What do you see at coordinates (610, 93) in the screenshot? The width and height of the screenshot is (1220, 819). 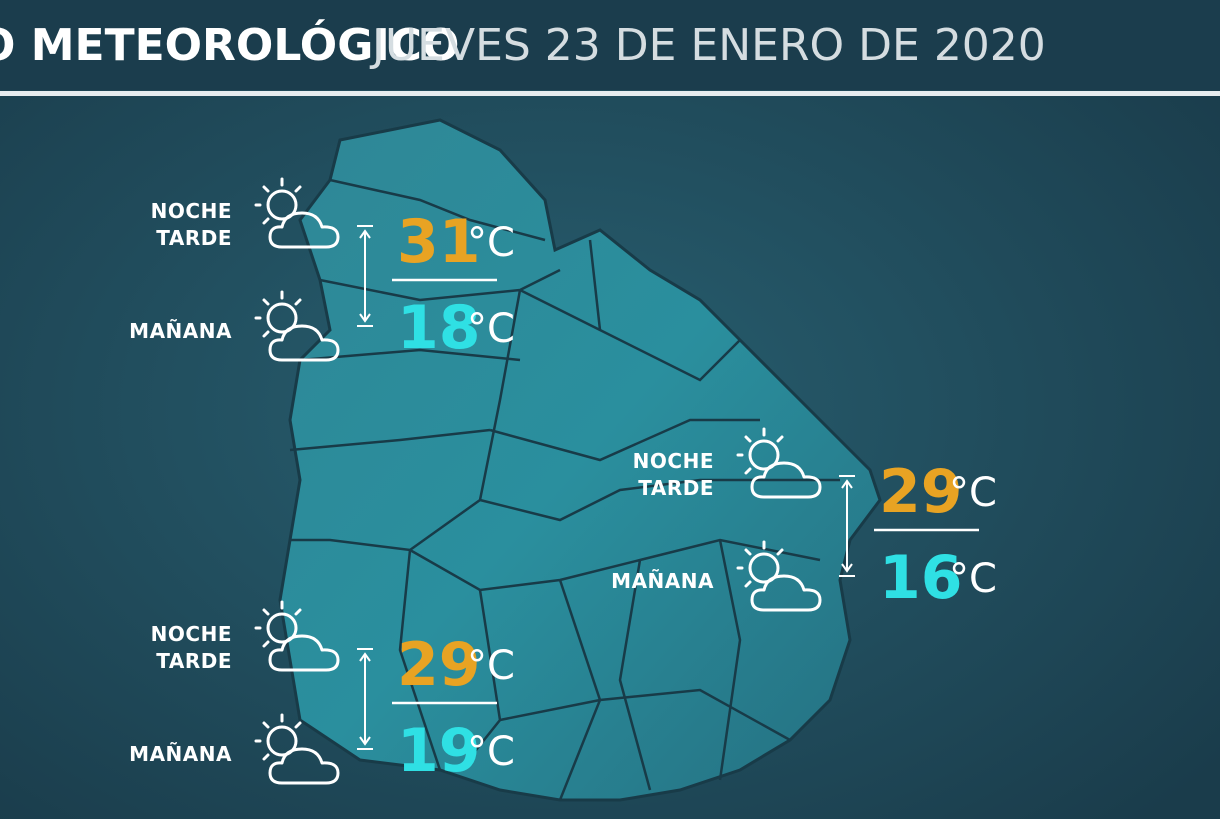 I see `header-rule` at bounding box center [610, 93].